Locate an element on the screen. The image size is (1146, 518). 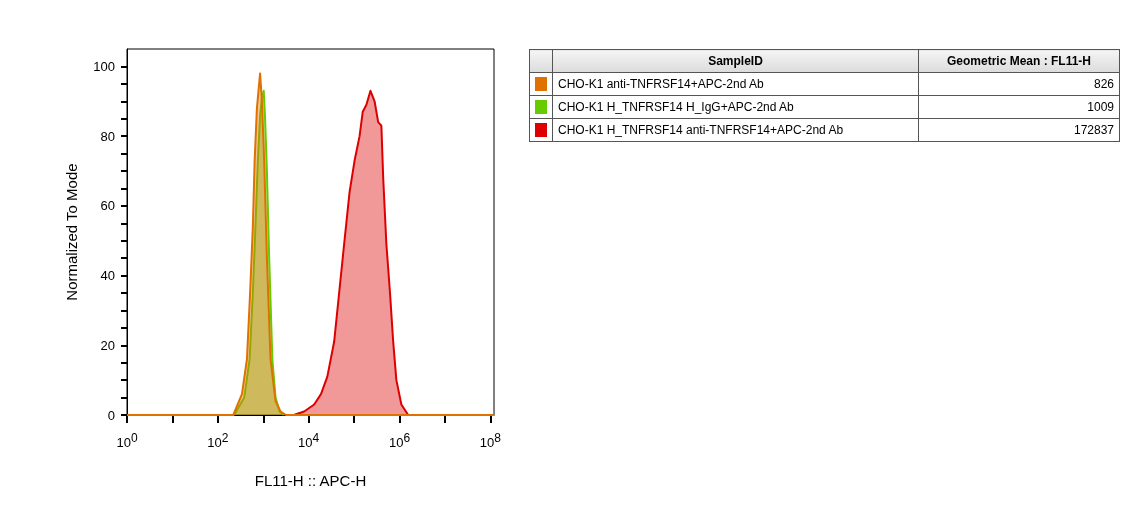
y-tick-label: 20 is located at coordinates (107, 345).